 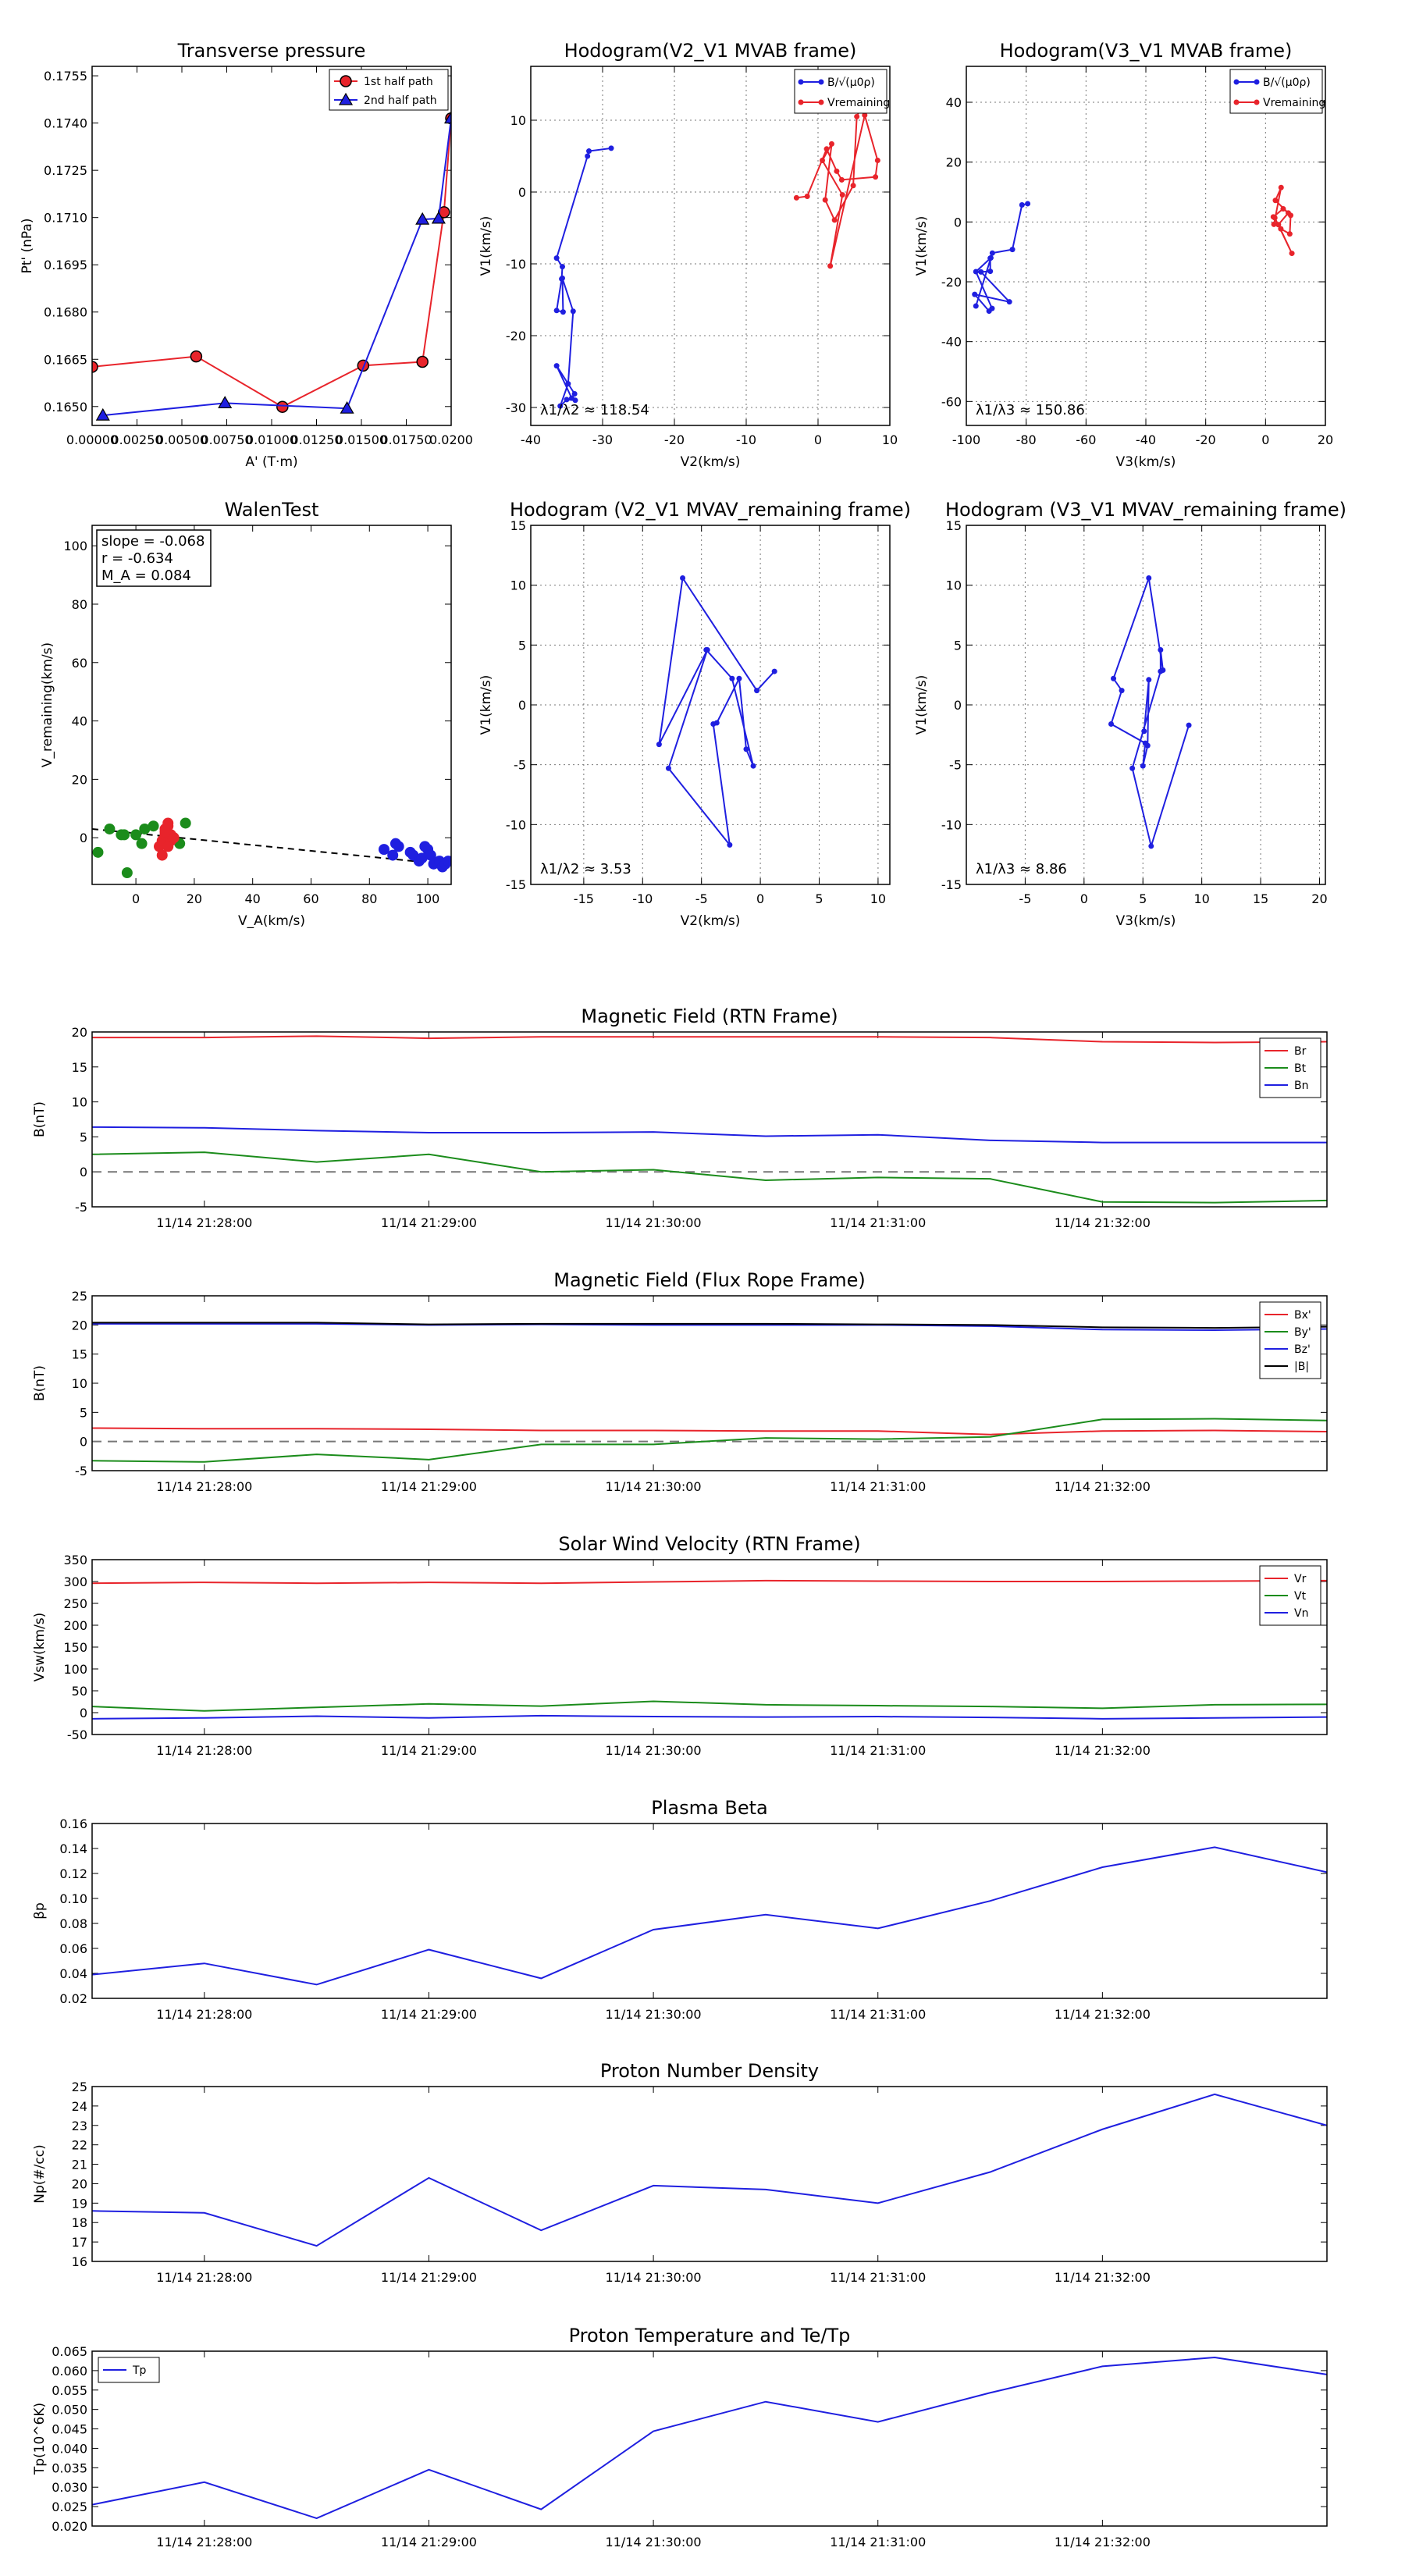 I want to click on legend-label: Vr, so click(x=1300, y=1579).